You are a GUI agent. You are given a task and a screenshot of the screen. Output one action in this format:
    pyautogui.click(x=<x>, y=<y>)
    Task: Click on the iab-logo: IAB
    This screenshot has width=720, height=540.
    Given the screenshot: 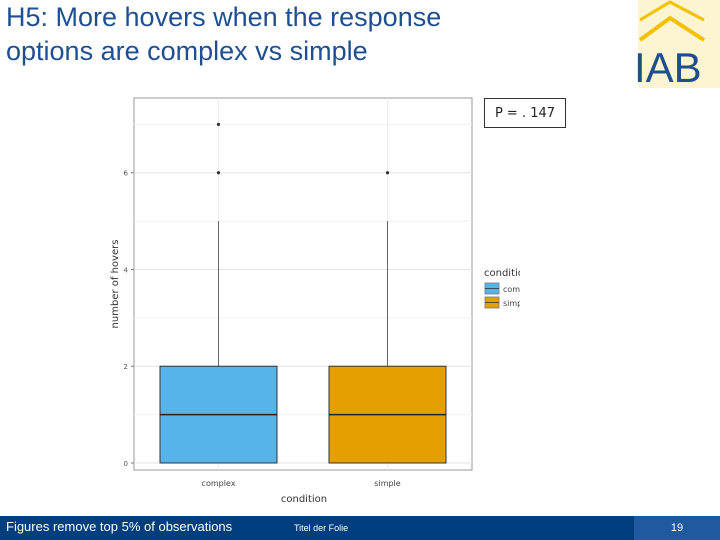 What is the action you would take?
    pyautogui.click(x=675, y=45)
    